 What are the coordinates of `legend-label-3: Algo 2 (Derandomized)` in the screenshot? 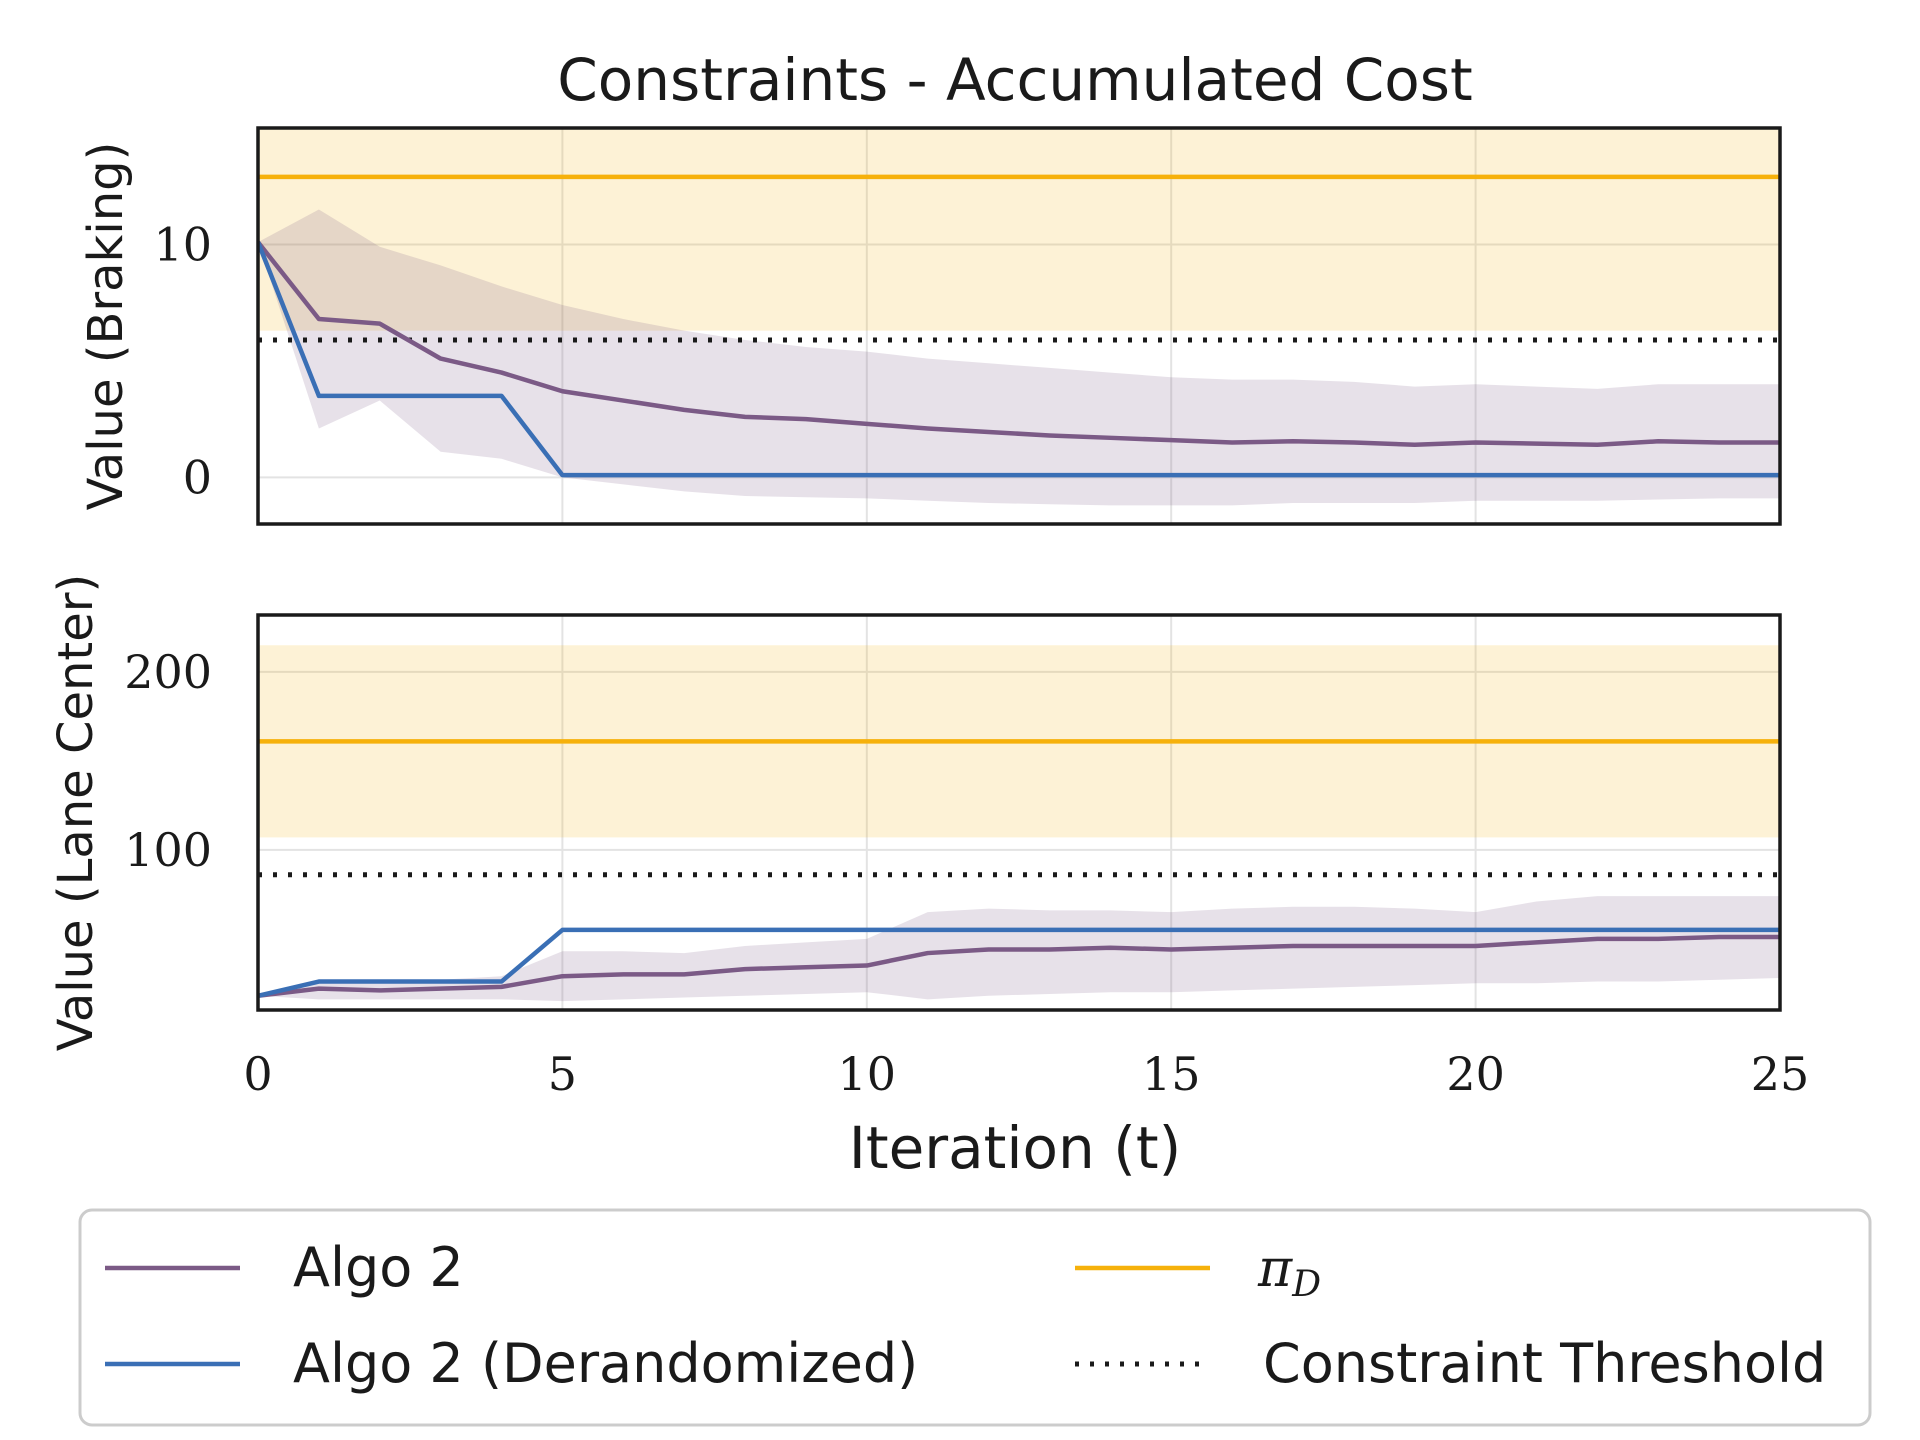 It's located at (605, 1363).